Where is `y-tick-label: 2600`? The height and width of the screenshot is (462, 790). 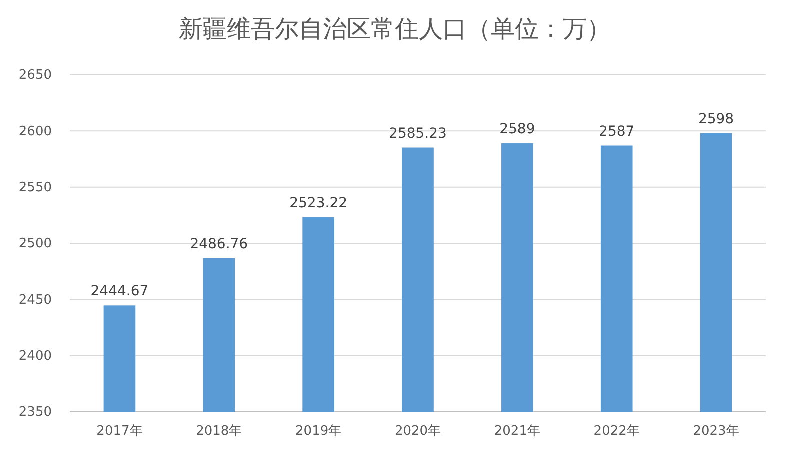
y-tick-label: 2600 is located at coordinates (35, 132).